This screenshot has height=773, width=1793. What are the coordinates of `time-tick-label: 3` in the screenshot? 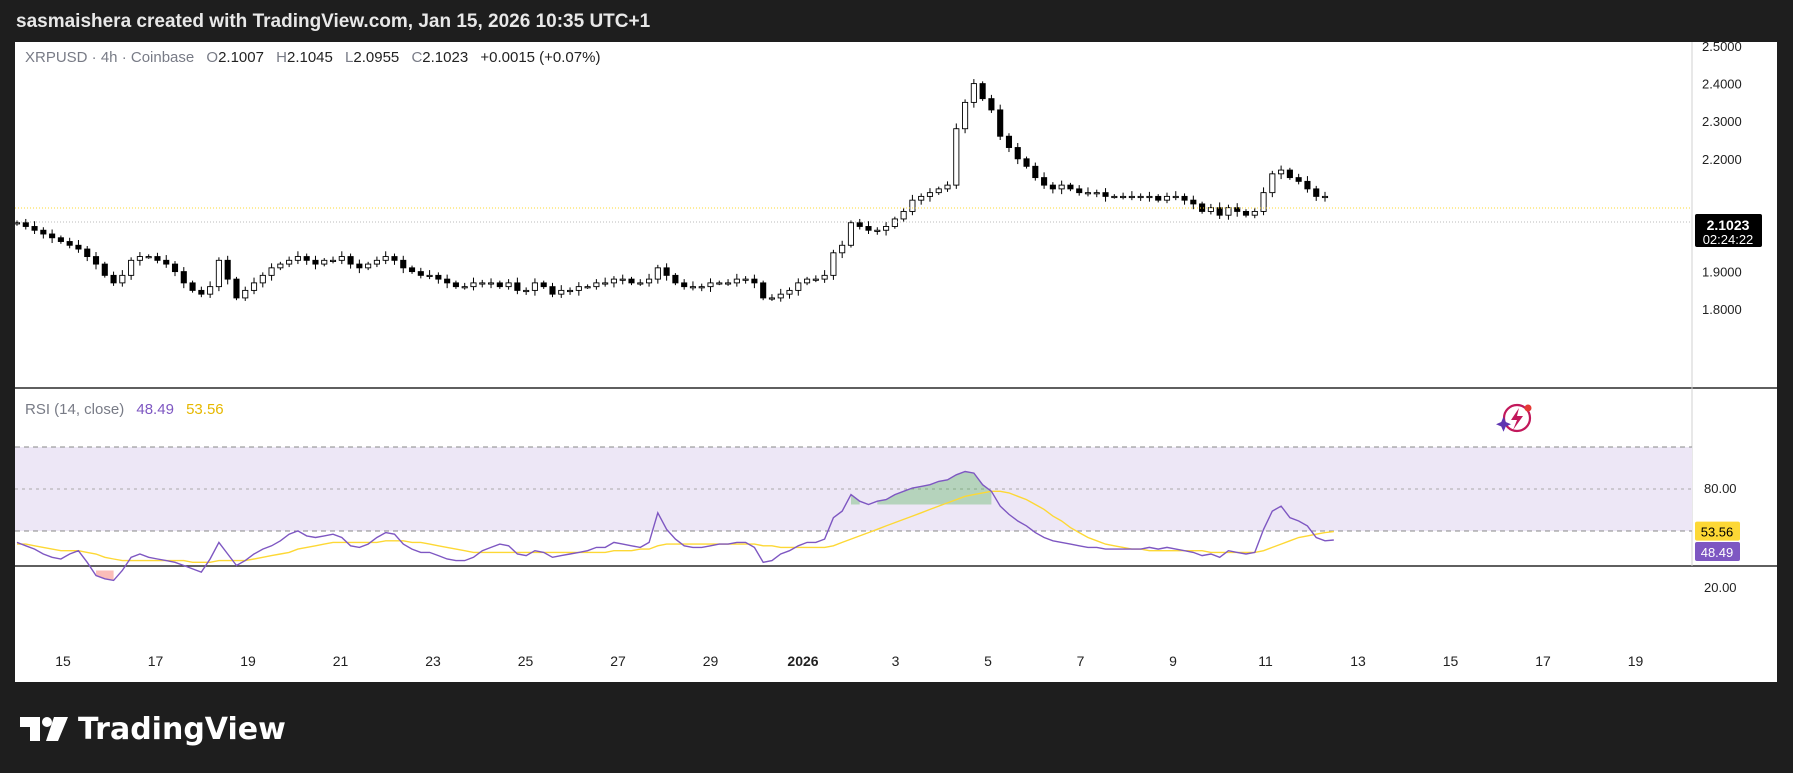 It's located at (896, 661).